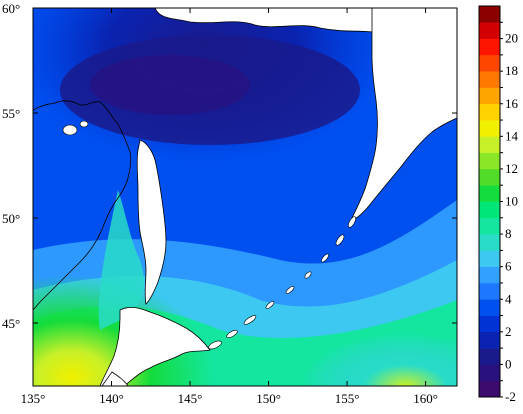 The height and width of the screenshot is (414, 523). I want to click on colorbar-label: 16, so click(512, 103).